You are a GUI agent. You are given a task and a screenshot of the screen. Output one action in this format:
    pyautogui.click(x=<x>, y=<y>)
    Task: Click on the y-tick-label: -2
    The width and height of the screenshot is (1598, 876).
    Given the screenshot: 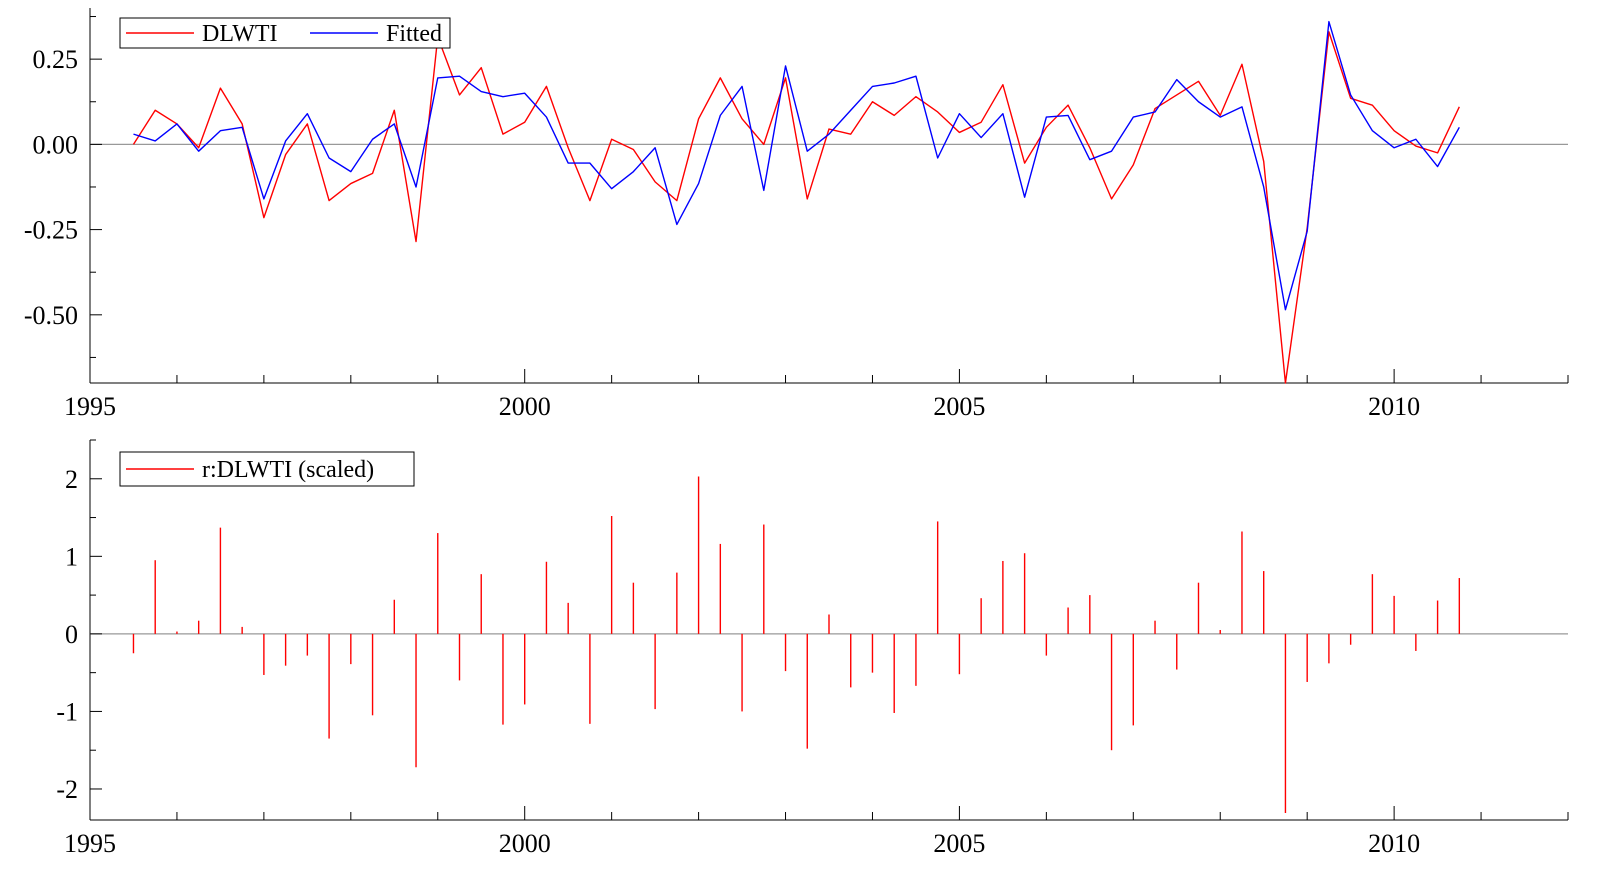 What is the action you would take?
    pyautogui.click(x=67, y=789)
    